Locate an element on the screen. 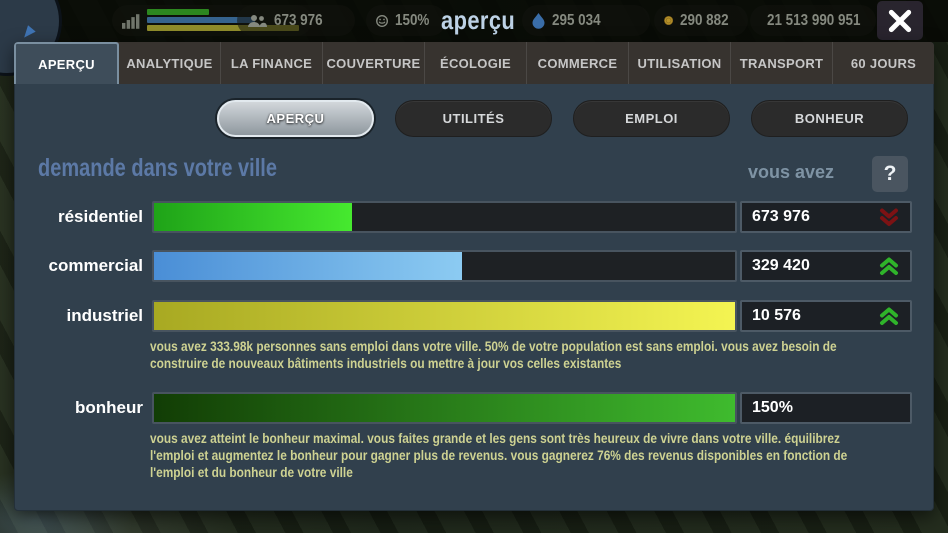 This screenshot has width=948, height=533. happiness-value: 150% is located at coordinates (412, 20).